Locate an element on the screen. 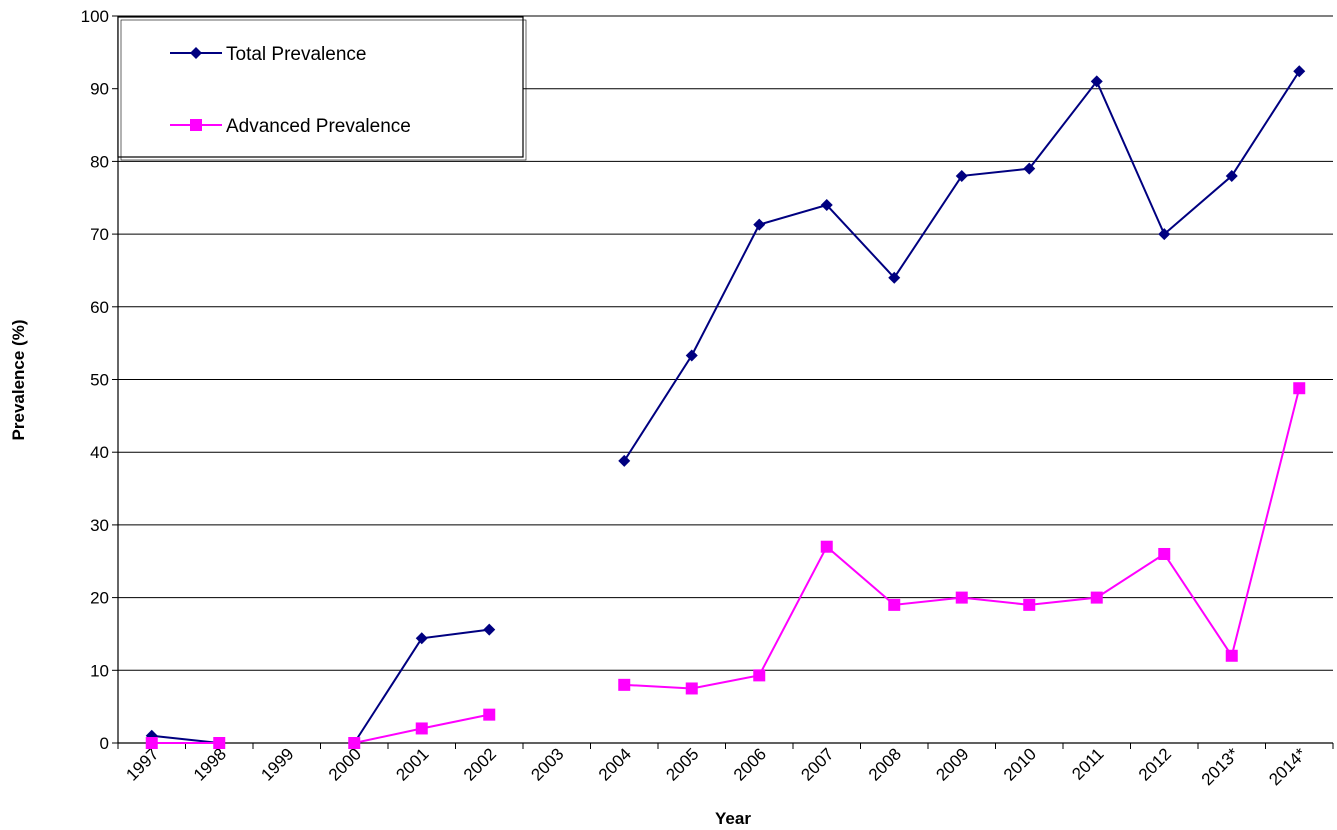 This screenshot has width=1337, height=830. legend-box-shadow is located at coordinates (323, 90).